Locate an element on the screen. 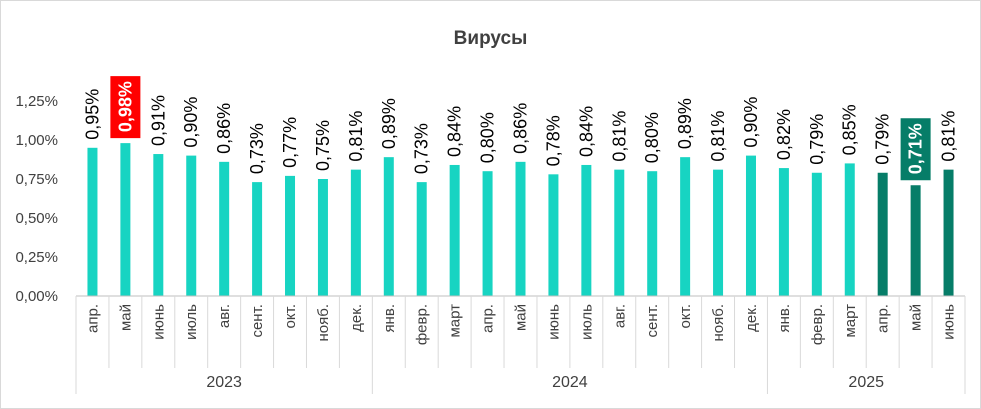  data-label: 0,75% is located at coordinates (323, 145).